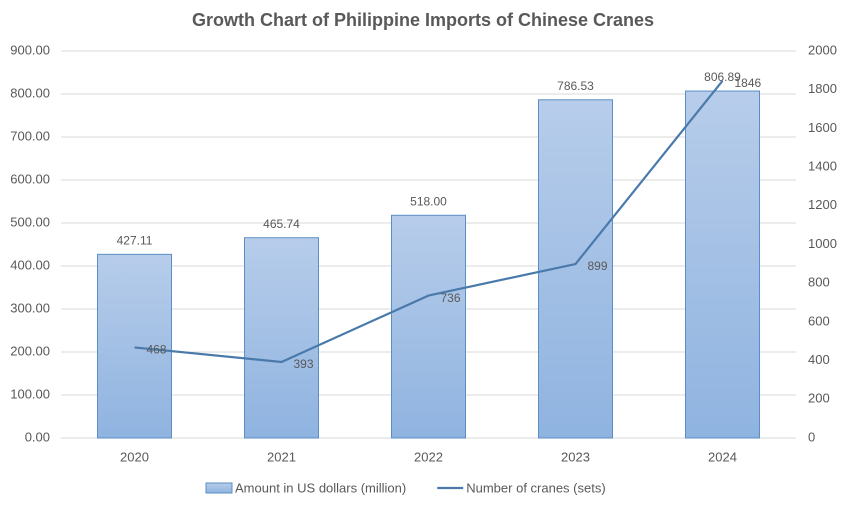 The height and width of the screenshot is (512, 847). Describe the element at coordinates (819, 398) in the screenshot. I see `y2-tick-label: 200` at that location.